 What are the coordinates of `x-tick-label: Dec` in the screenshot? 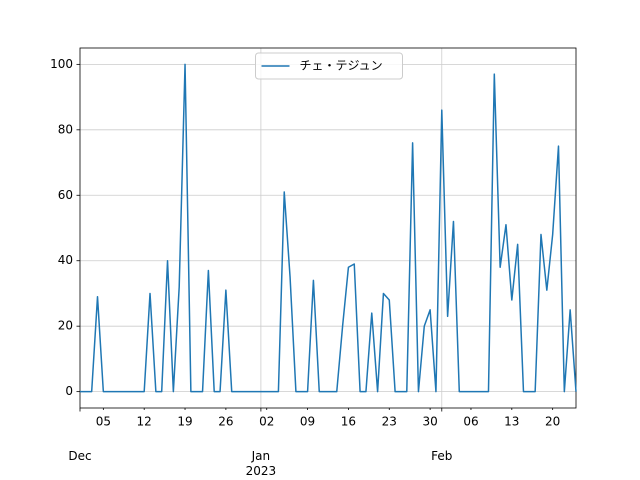 It's located at (79, 456).